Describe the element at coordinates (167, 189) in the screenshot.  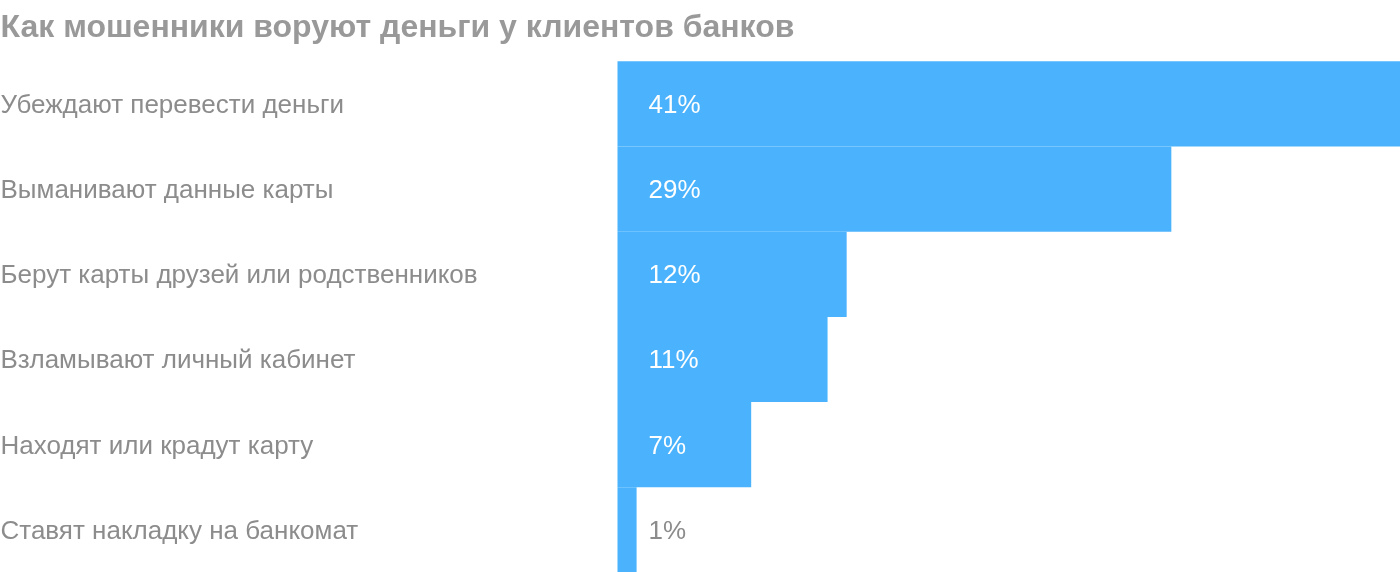
I see `y-tick-label: Выманивают данные карты` at that location.